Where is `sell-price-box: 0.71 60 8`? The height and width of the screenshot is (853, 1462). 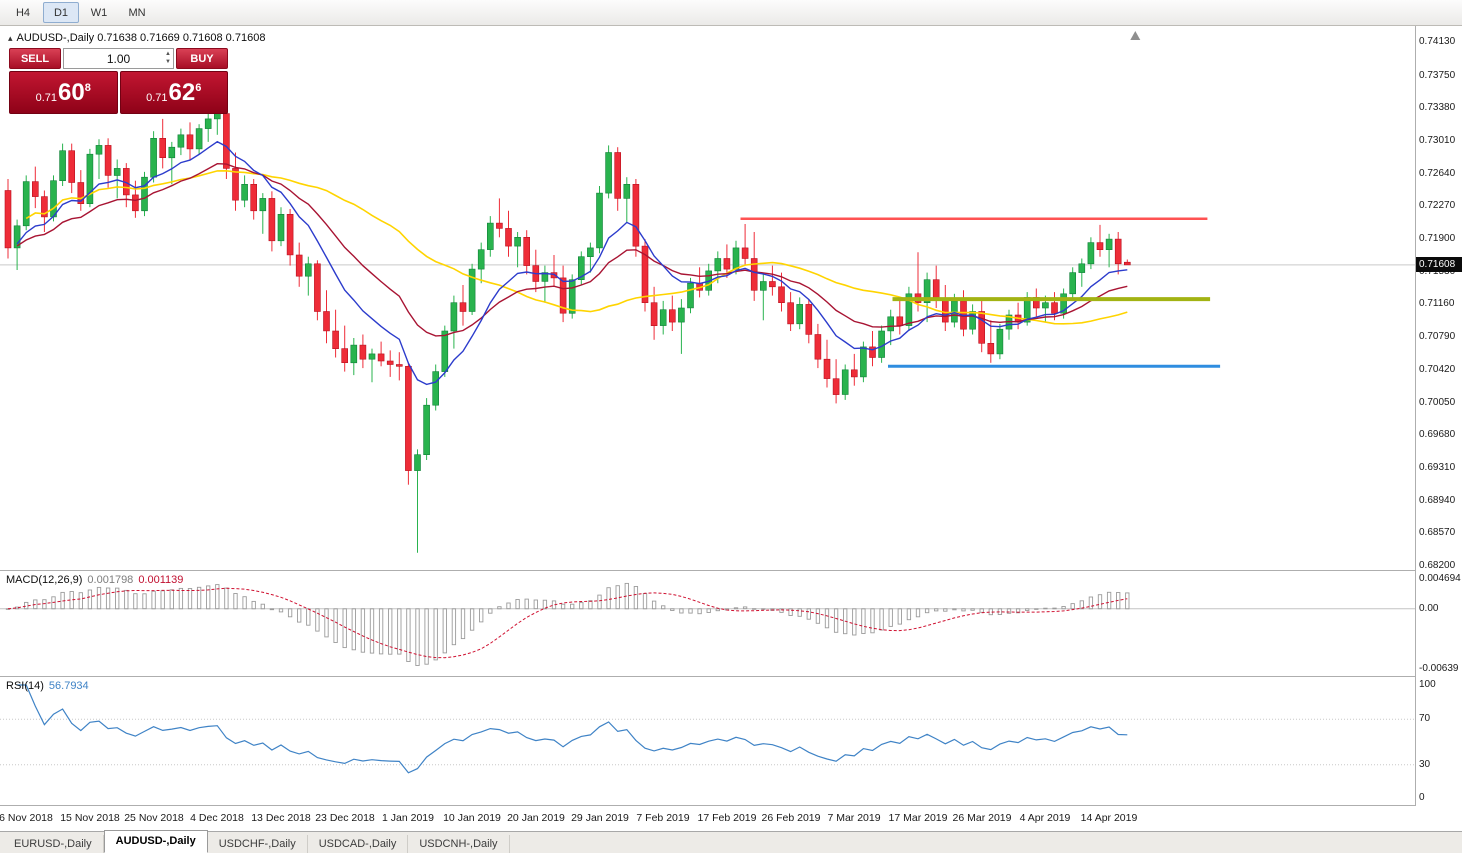
sell-price-box: 0.71 60 8 is located at coordinates (63, 92).